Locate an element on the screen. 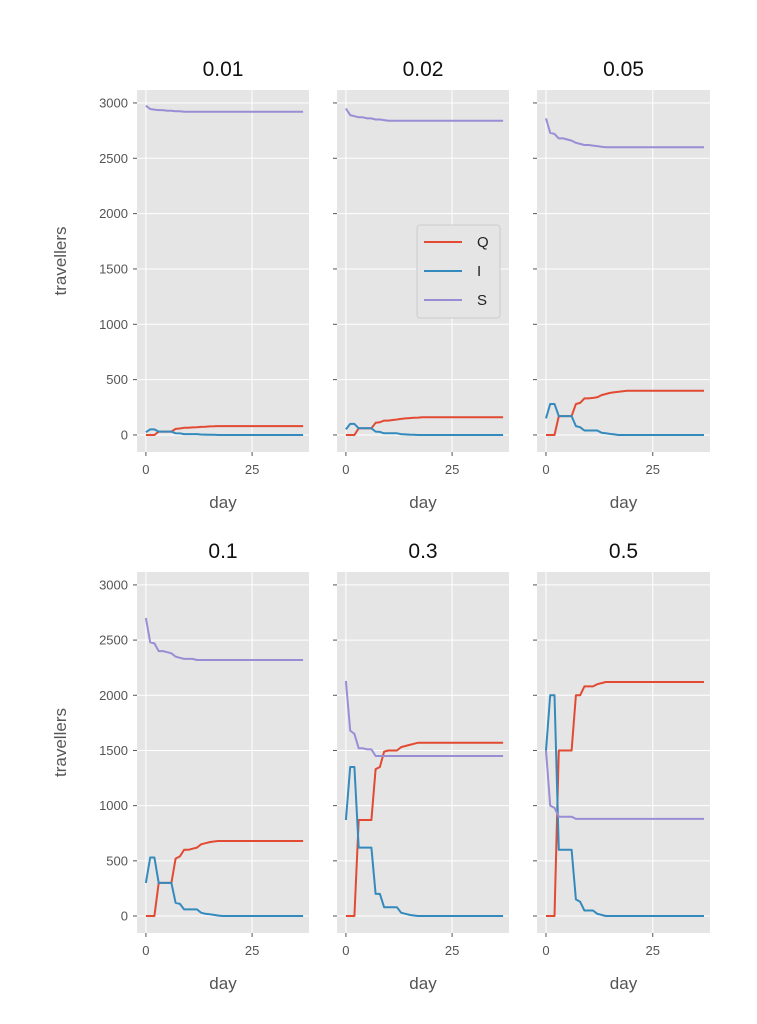 The image size is (757, 1024). legend-label-I: I is located at coordinates (479, 271).